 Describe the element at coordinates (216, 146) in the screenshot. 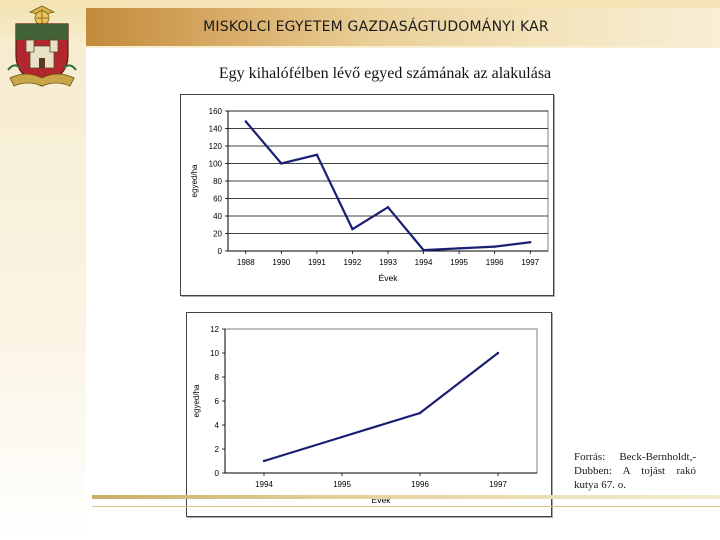

I see `y-tick-label: 120` at that location.